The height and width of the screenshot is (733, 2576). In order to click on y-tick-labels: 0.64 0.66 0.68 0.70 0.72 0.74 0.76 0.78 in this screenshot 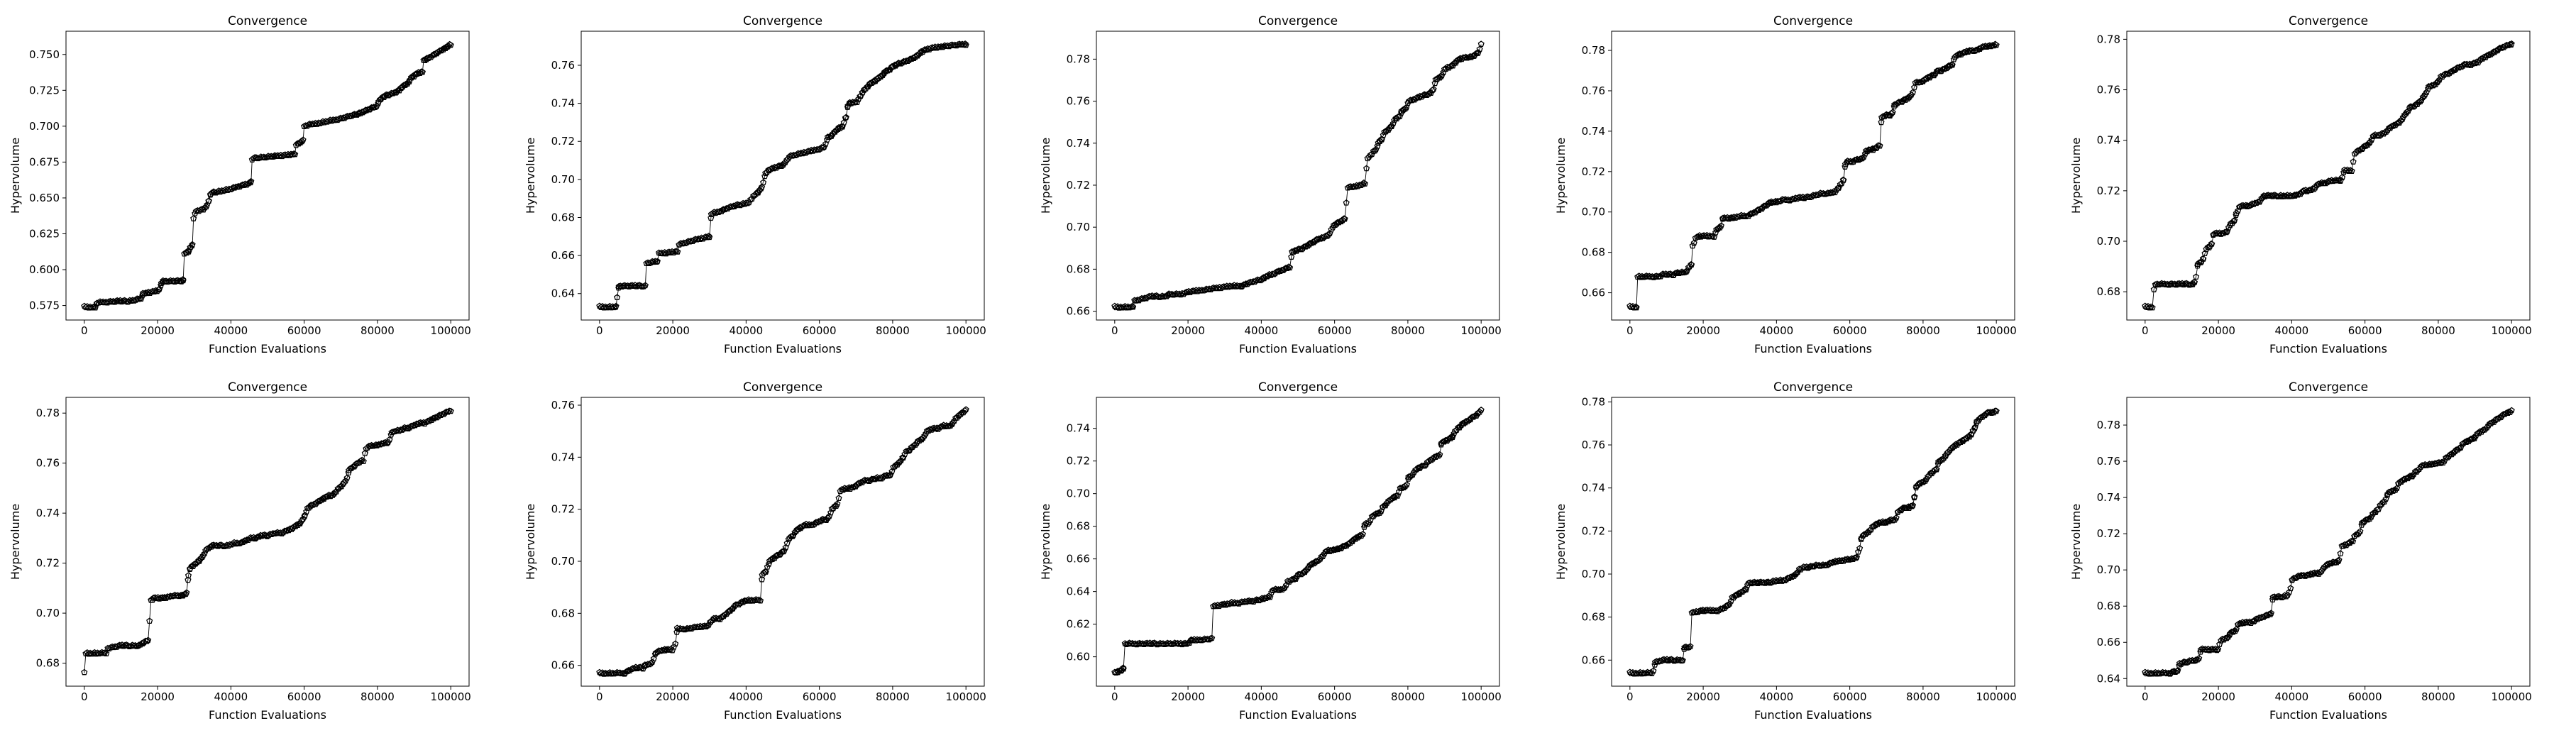, I will do `click(2112, 552)`.